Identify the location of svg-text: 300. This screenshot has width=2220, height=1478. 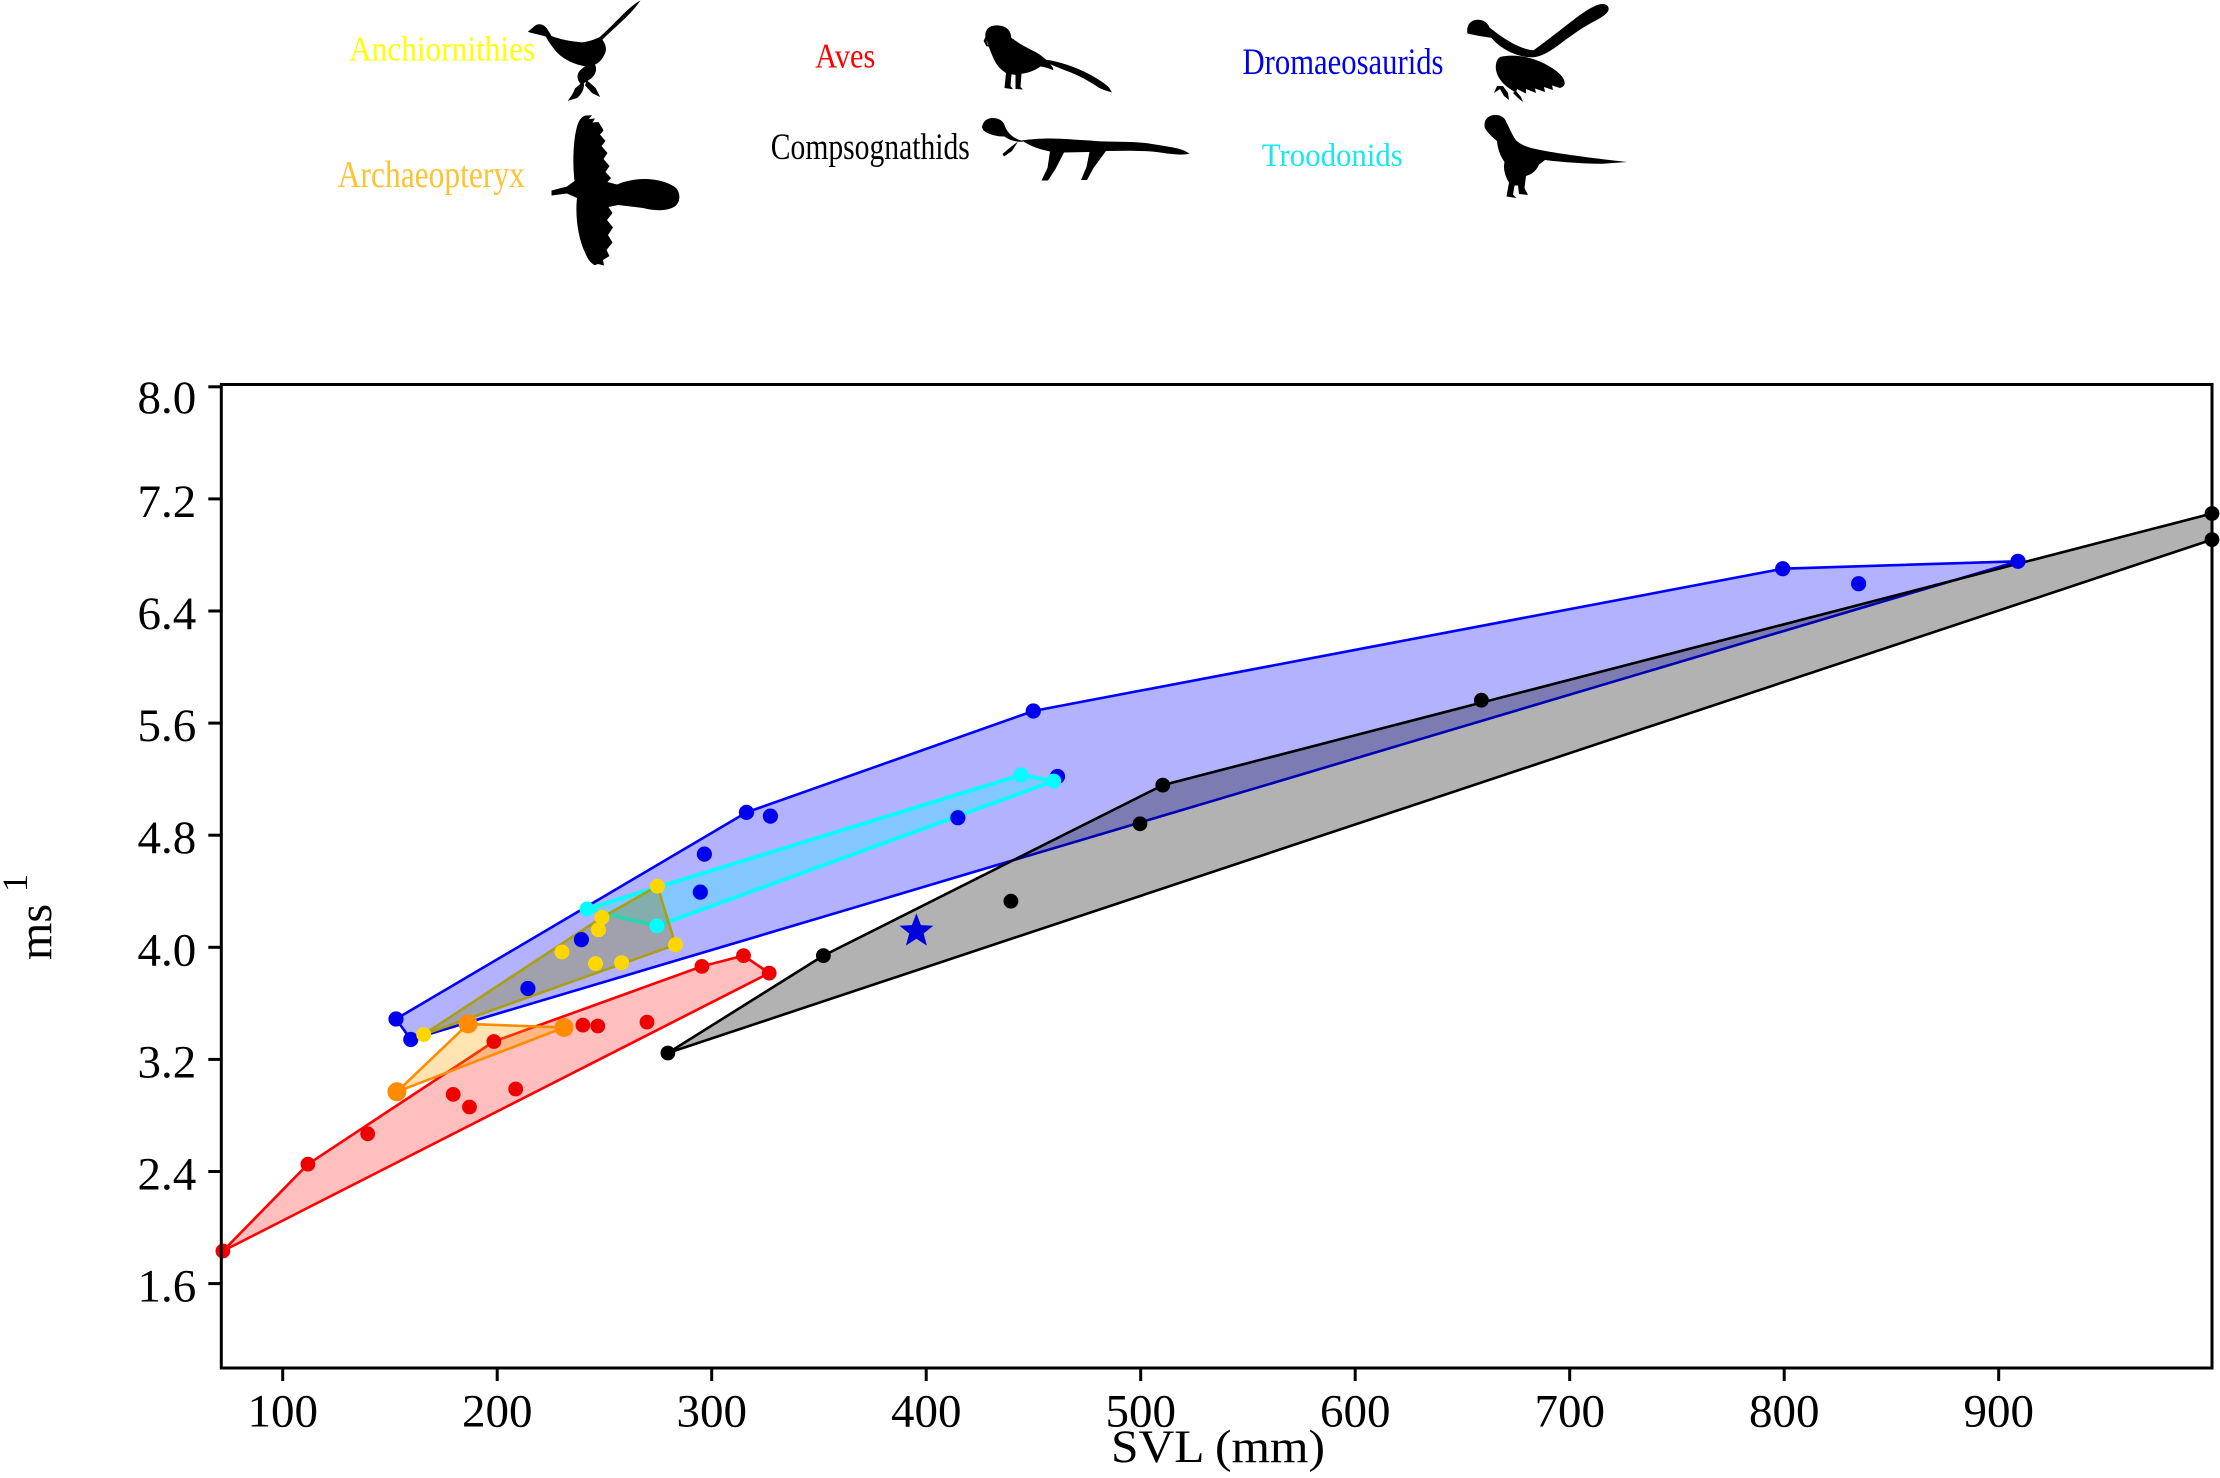
(711, 1412).